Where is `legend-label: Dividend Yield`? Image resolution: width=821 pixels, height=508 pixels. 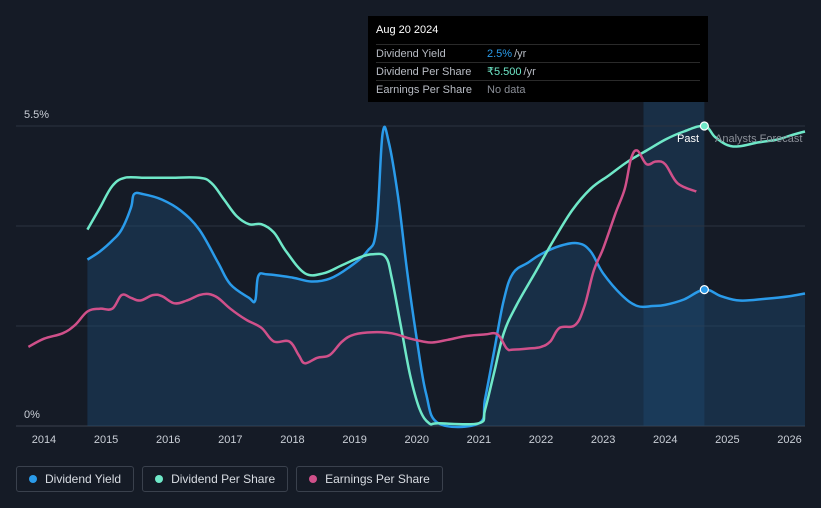 legend-label: Dividend Yield is located at coordinates (83, 479).